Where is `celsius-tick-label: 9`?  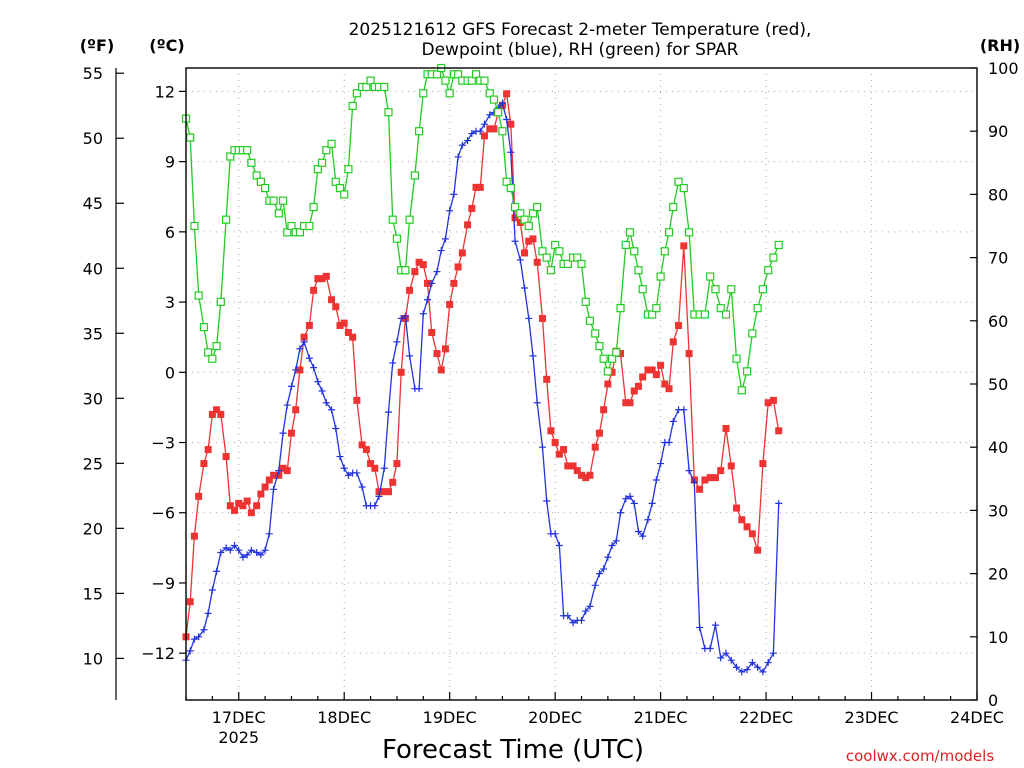
celsius-tick-label: 9 is located at coordinates (170, 162).